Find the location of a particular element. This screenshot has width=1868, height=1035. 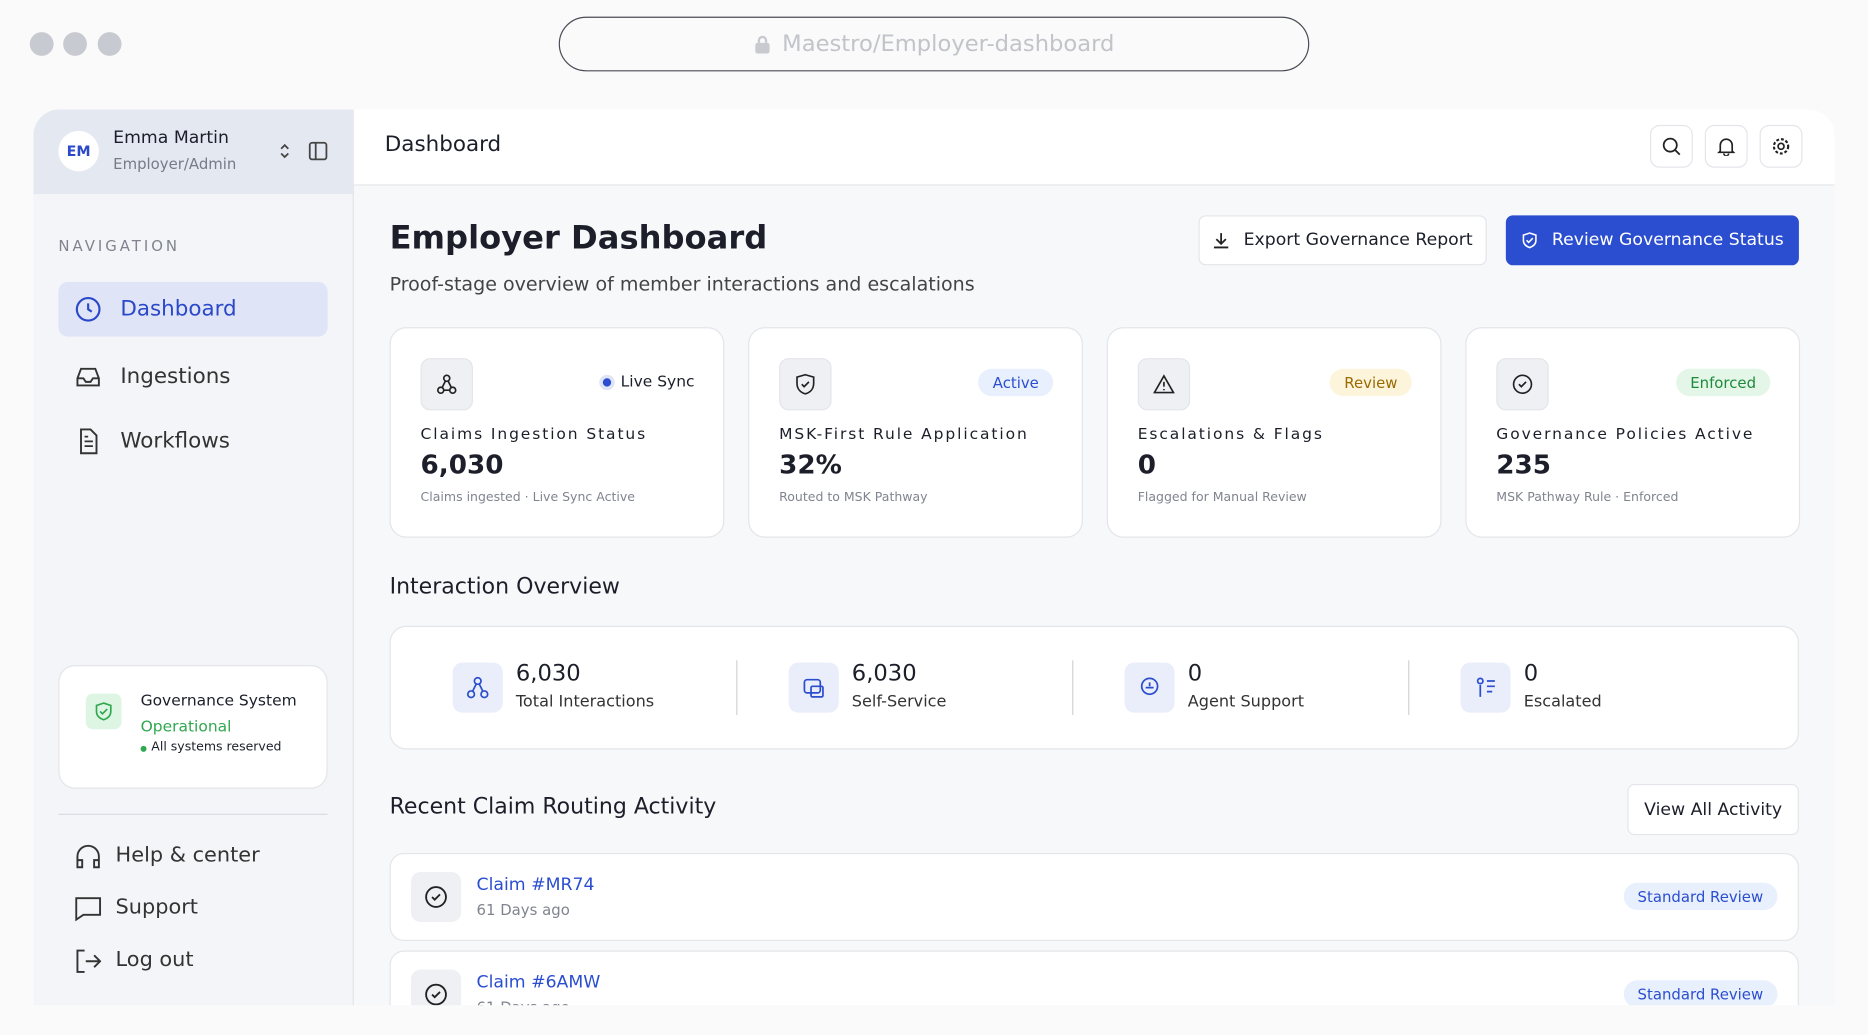

card-title: Claims Ingestion Status is located at coordinates (534, 434).